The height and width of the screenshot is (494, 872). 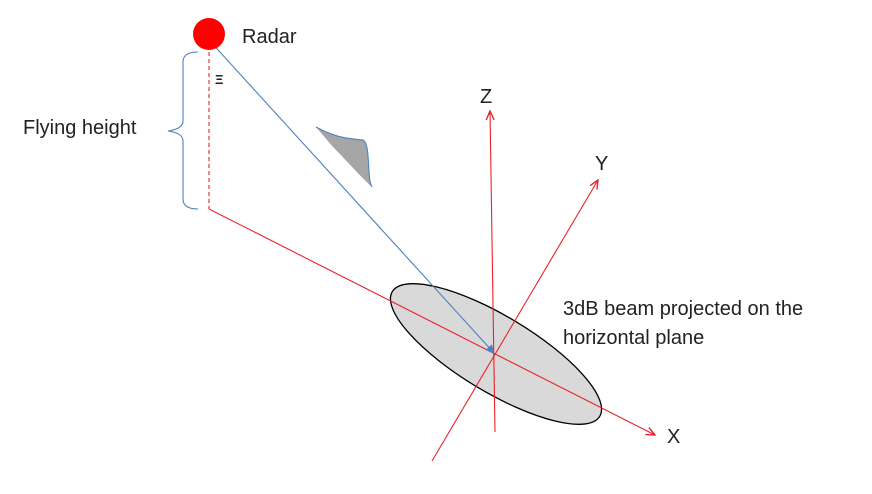 I want to click on z-axis-label: Z, so click(x=486, y=97).